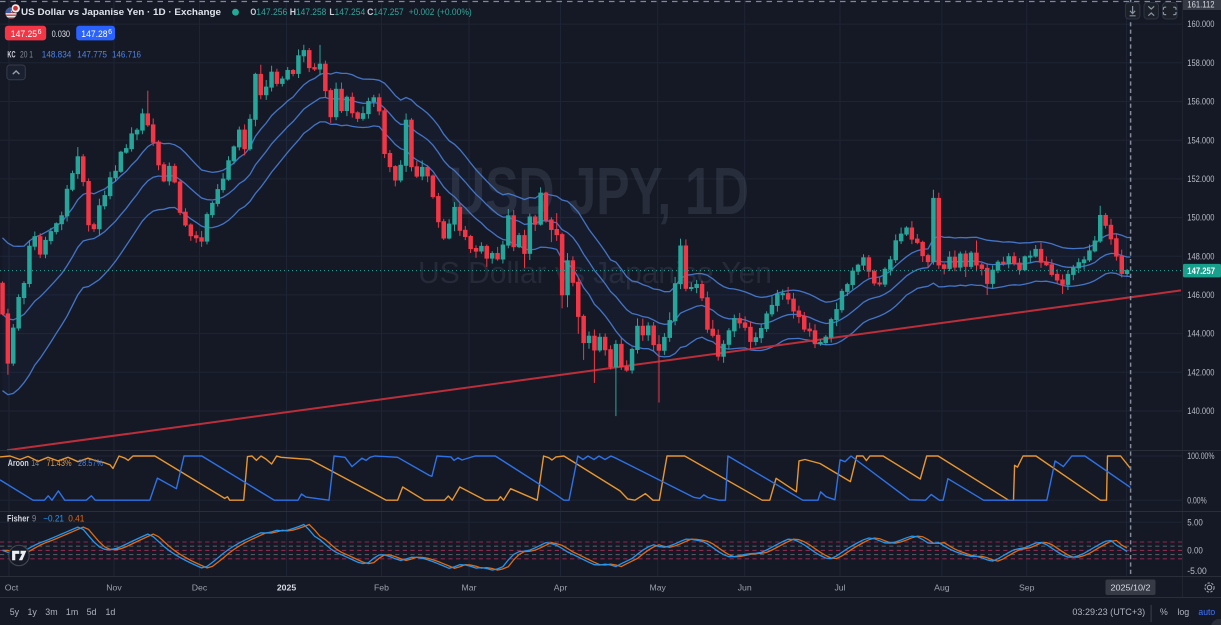 The width and height of the screenshot is (1221, 625). I want to click on svg-text: 0.00%, so click(1197, 500).